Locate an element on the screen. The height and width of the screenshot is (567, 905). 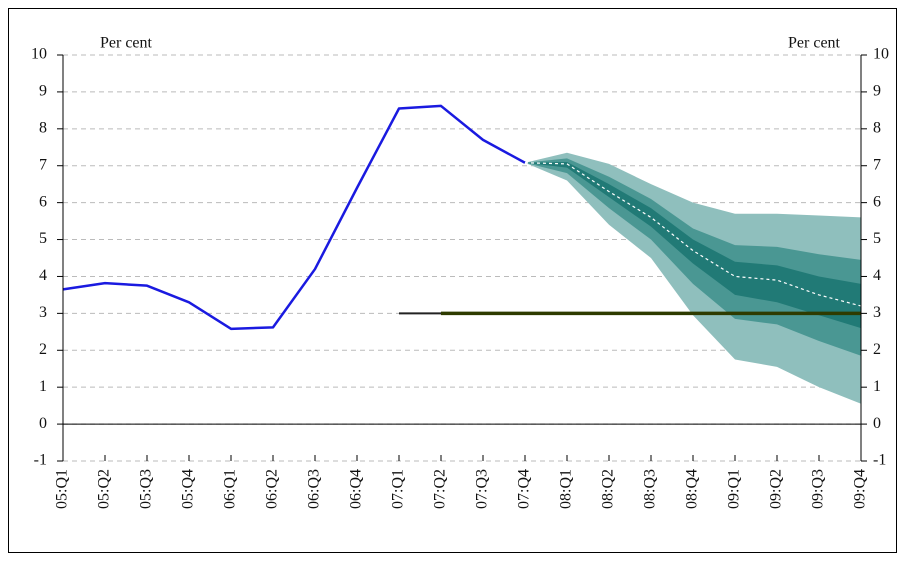
x-tick-label: 05:Q2 is located at coordinates (104, 489).